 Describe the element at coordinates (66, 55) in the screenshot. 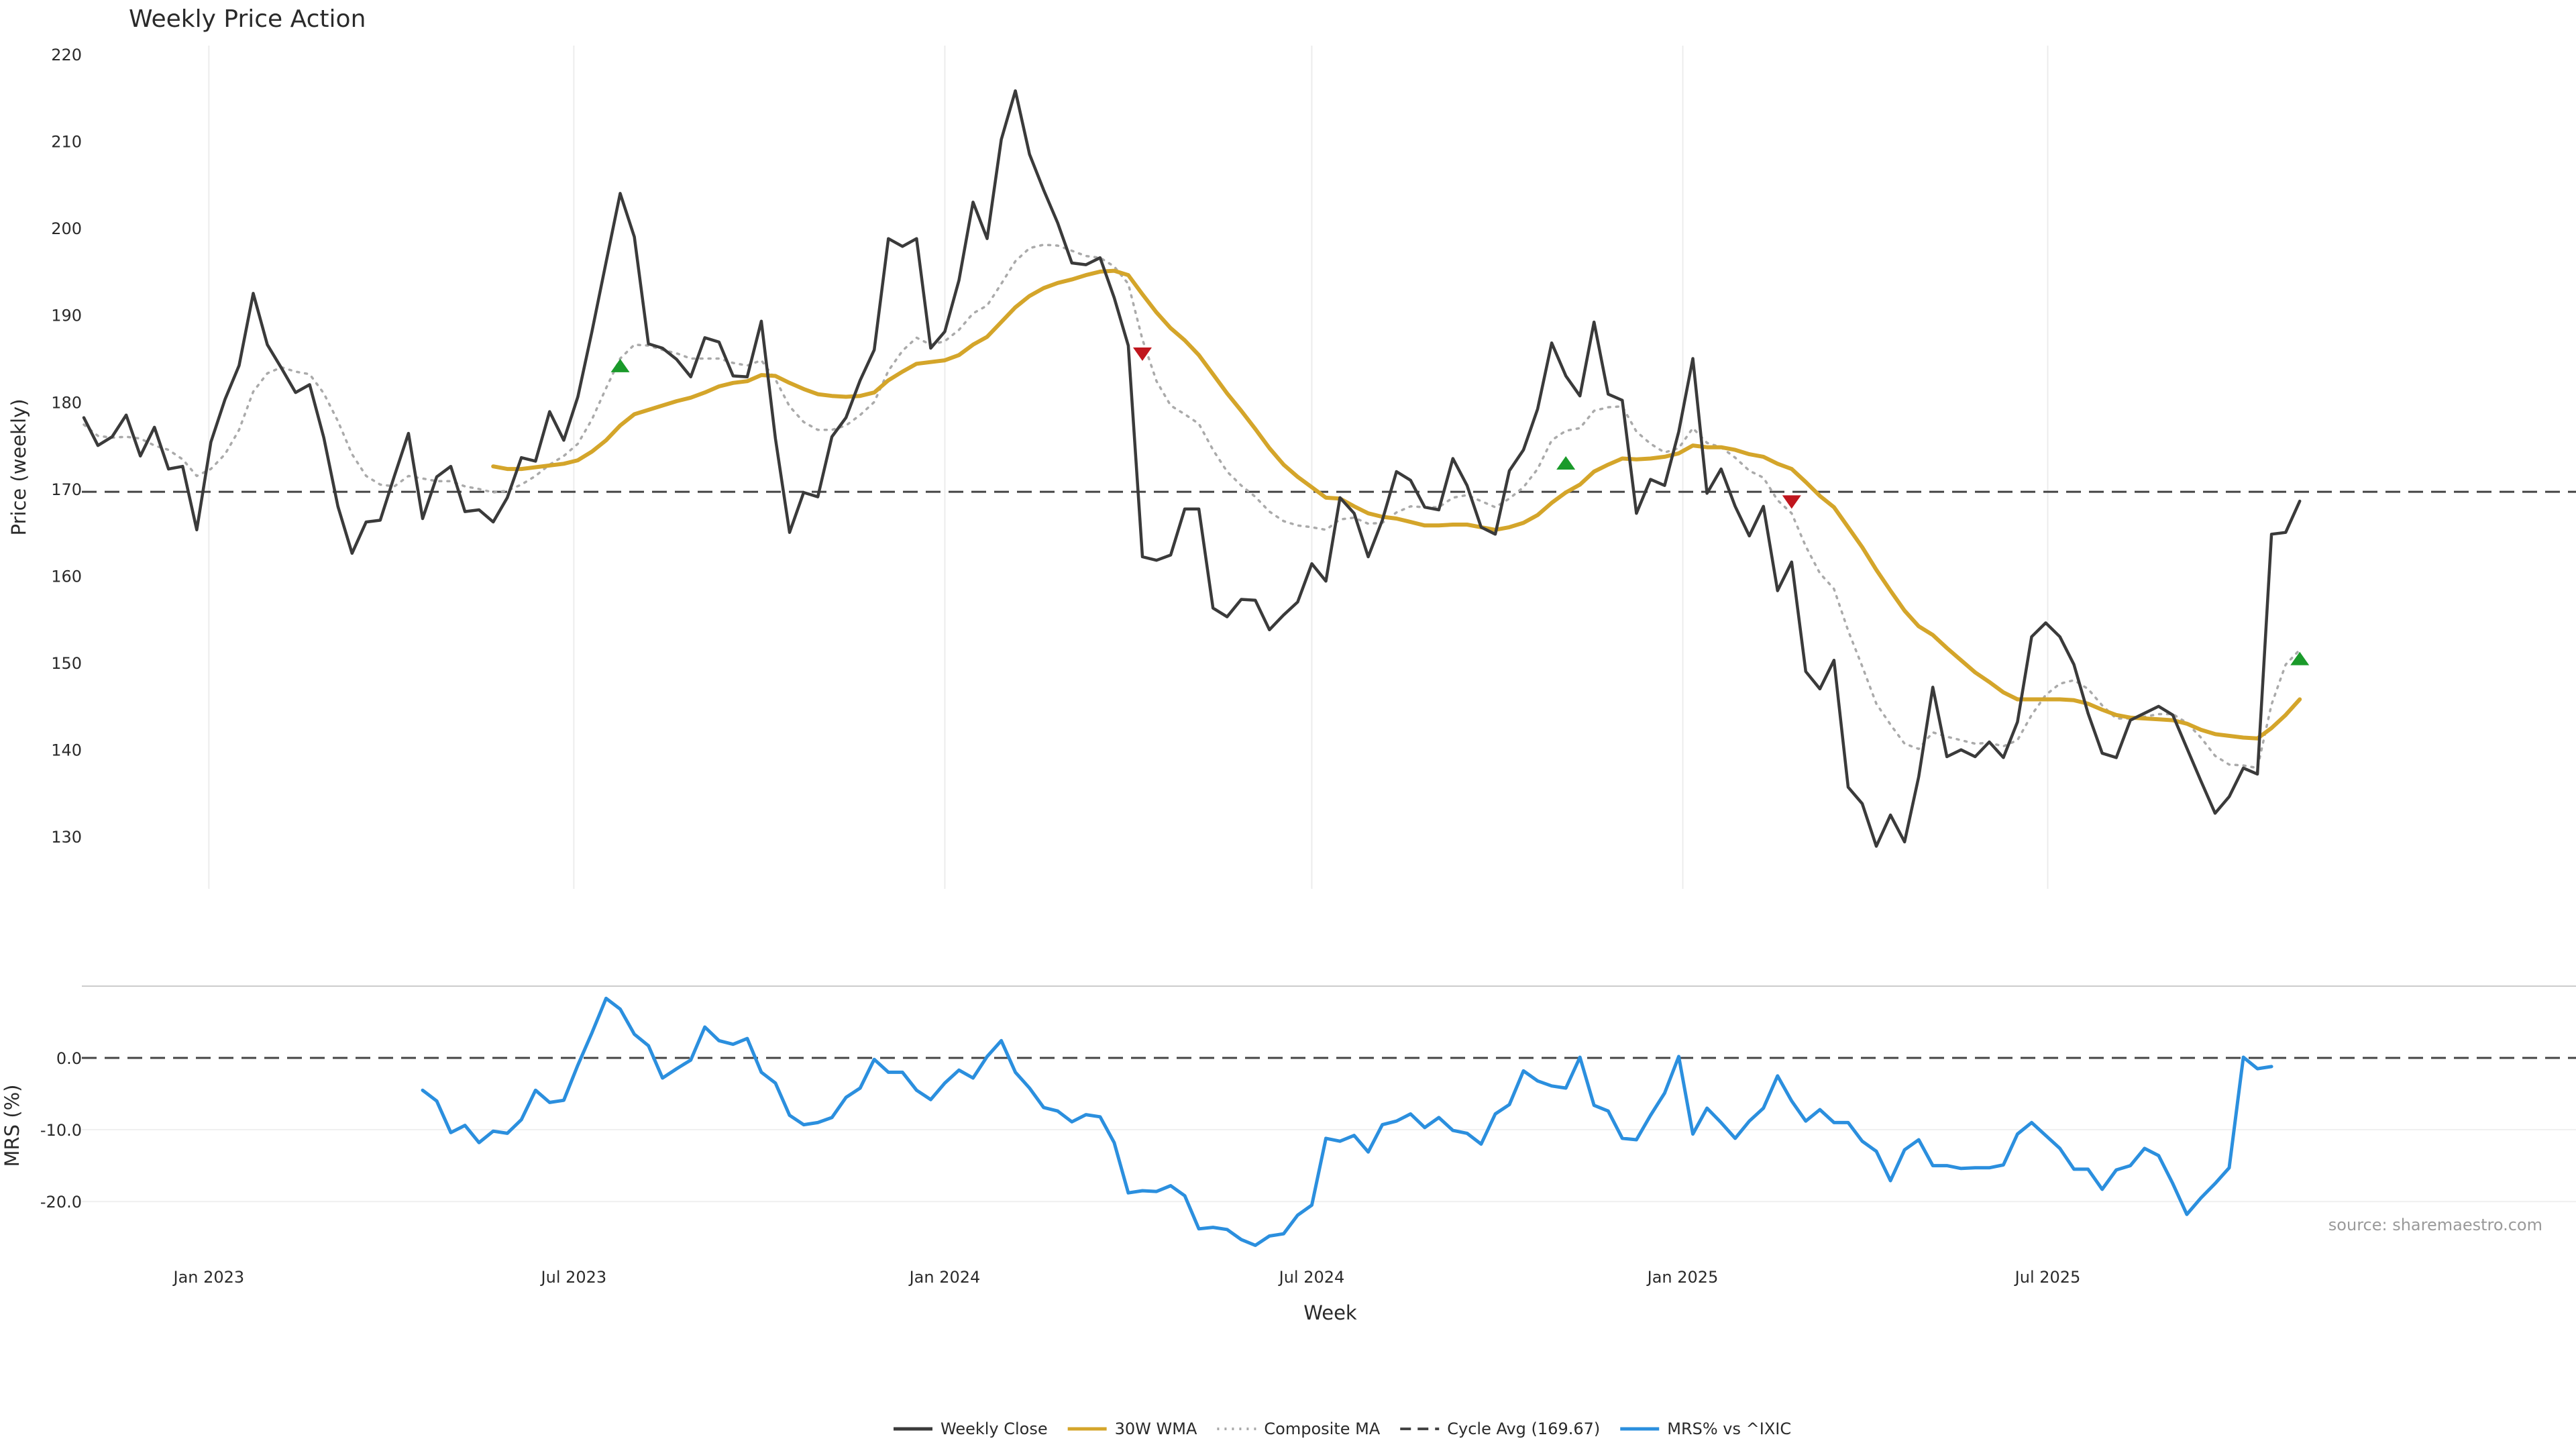

I see `price-y-tick-label: 220` at that location.